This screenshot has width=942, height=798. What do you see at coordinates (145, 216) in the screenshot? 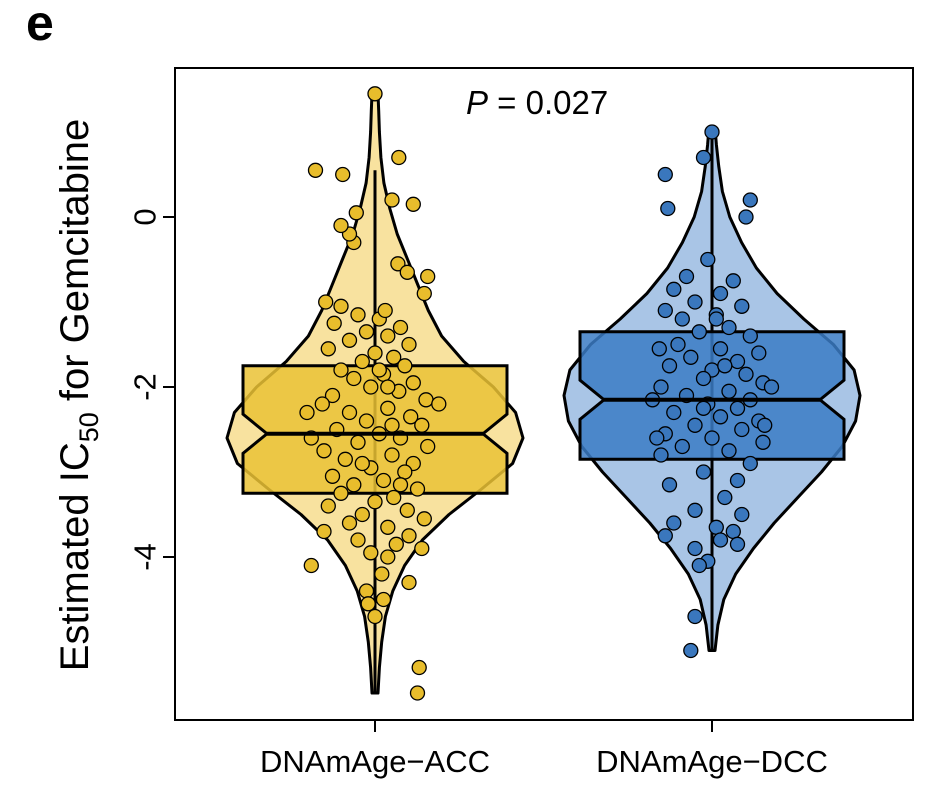
I see `y-tick-label: 0` at bounding box center [145, 216].